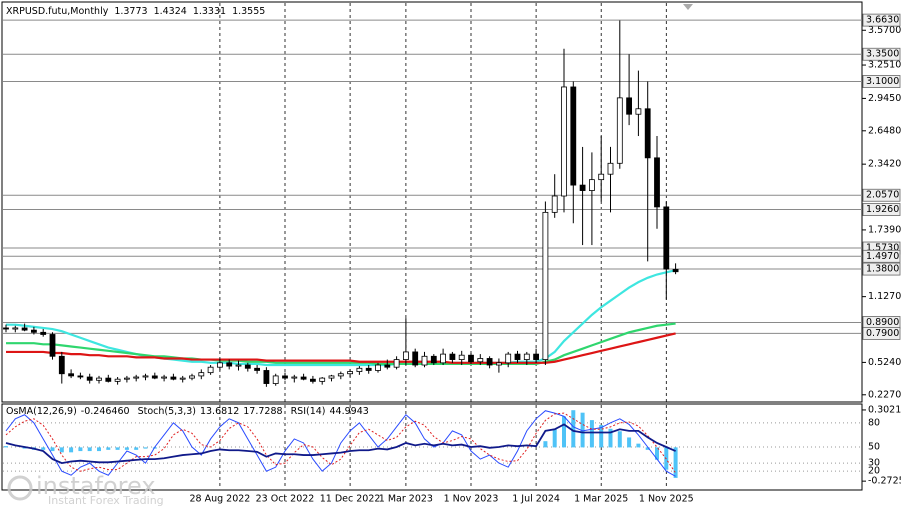 This screenshot has width=901, height=510. I want to click on level-label: 0.7900, so click(882, 333).